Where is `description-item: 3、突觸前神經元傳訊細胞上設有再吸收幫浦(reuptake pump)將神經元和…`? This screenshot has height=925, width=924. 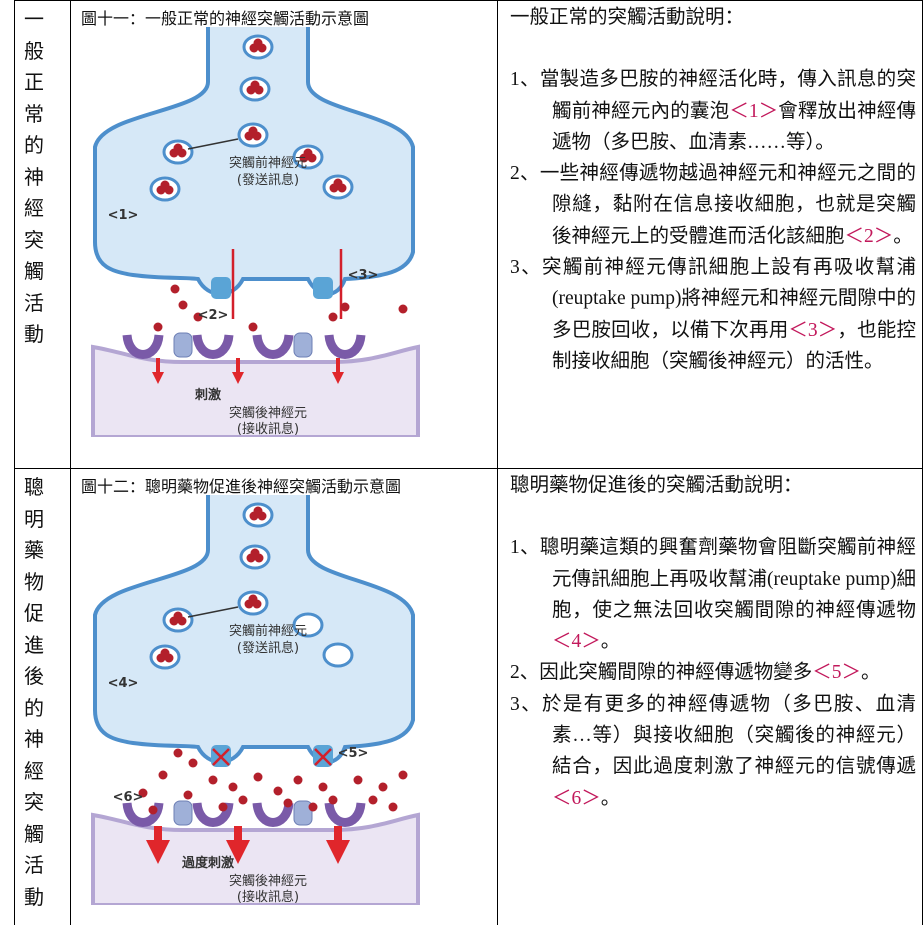 description-item: 3、突觸前神經元傳訊細胞上設有再吸收幫浦(reuptake pump)將神經元和… is located at coordinates (713, 314).